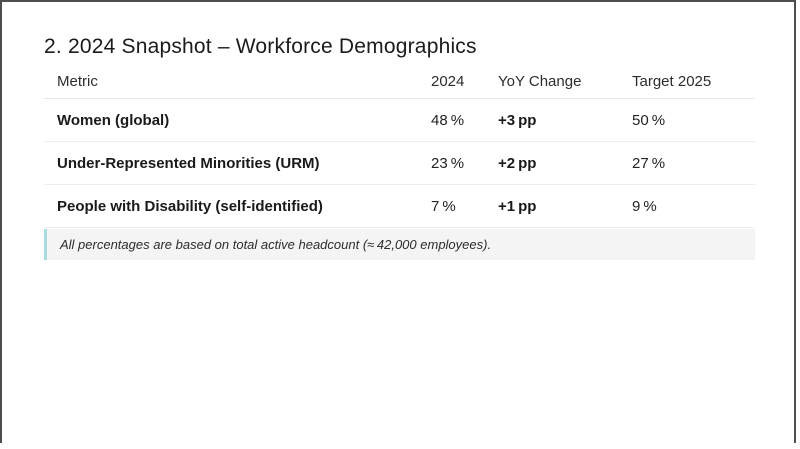  Describe the element at coordinates (399, 120) in the screenshot. I see `table-row-women-global: Women (global) 48 % +3 pp 50 %` at that location.